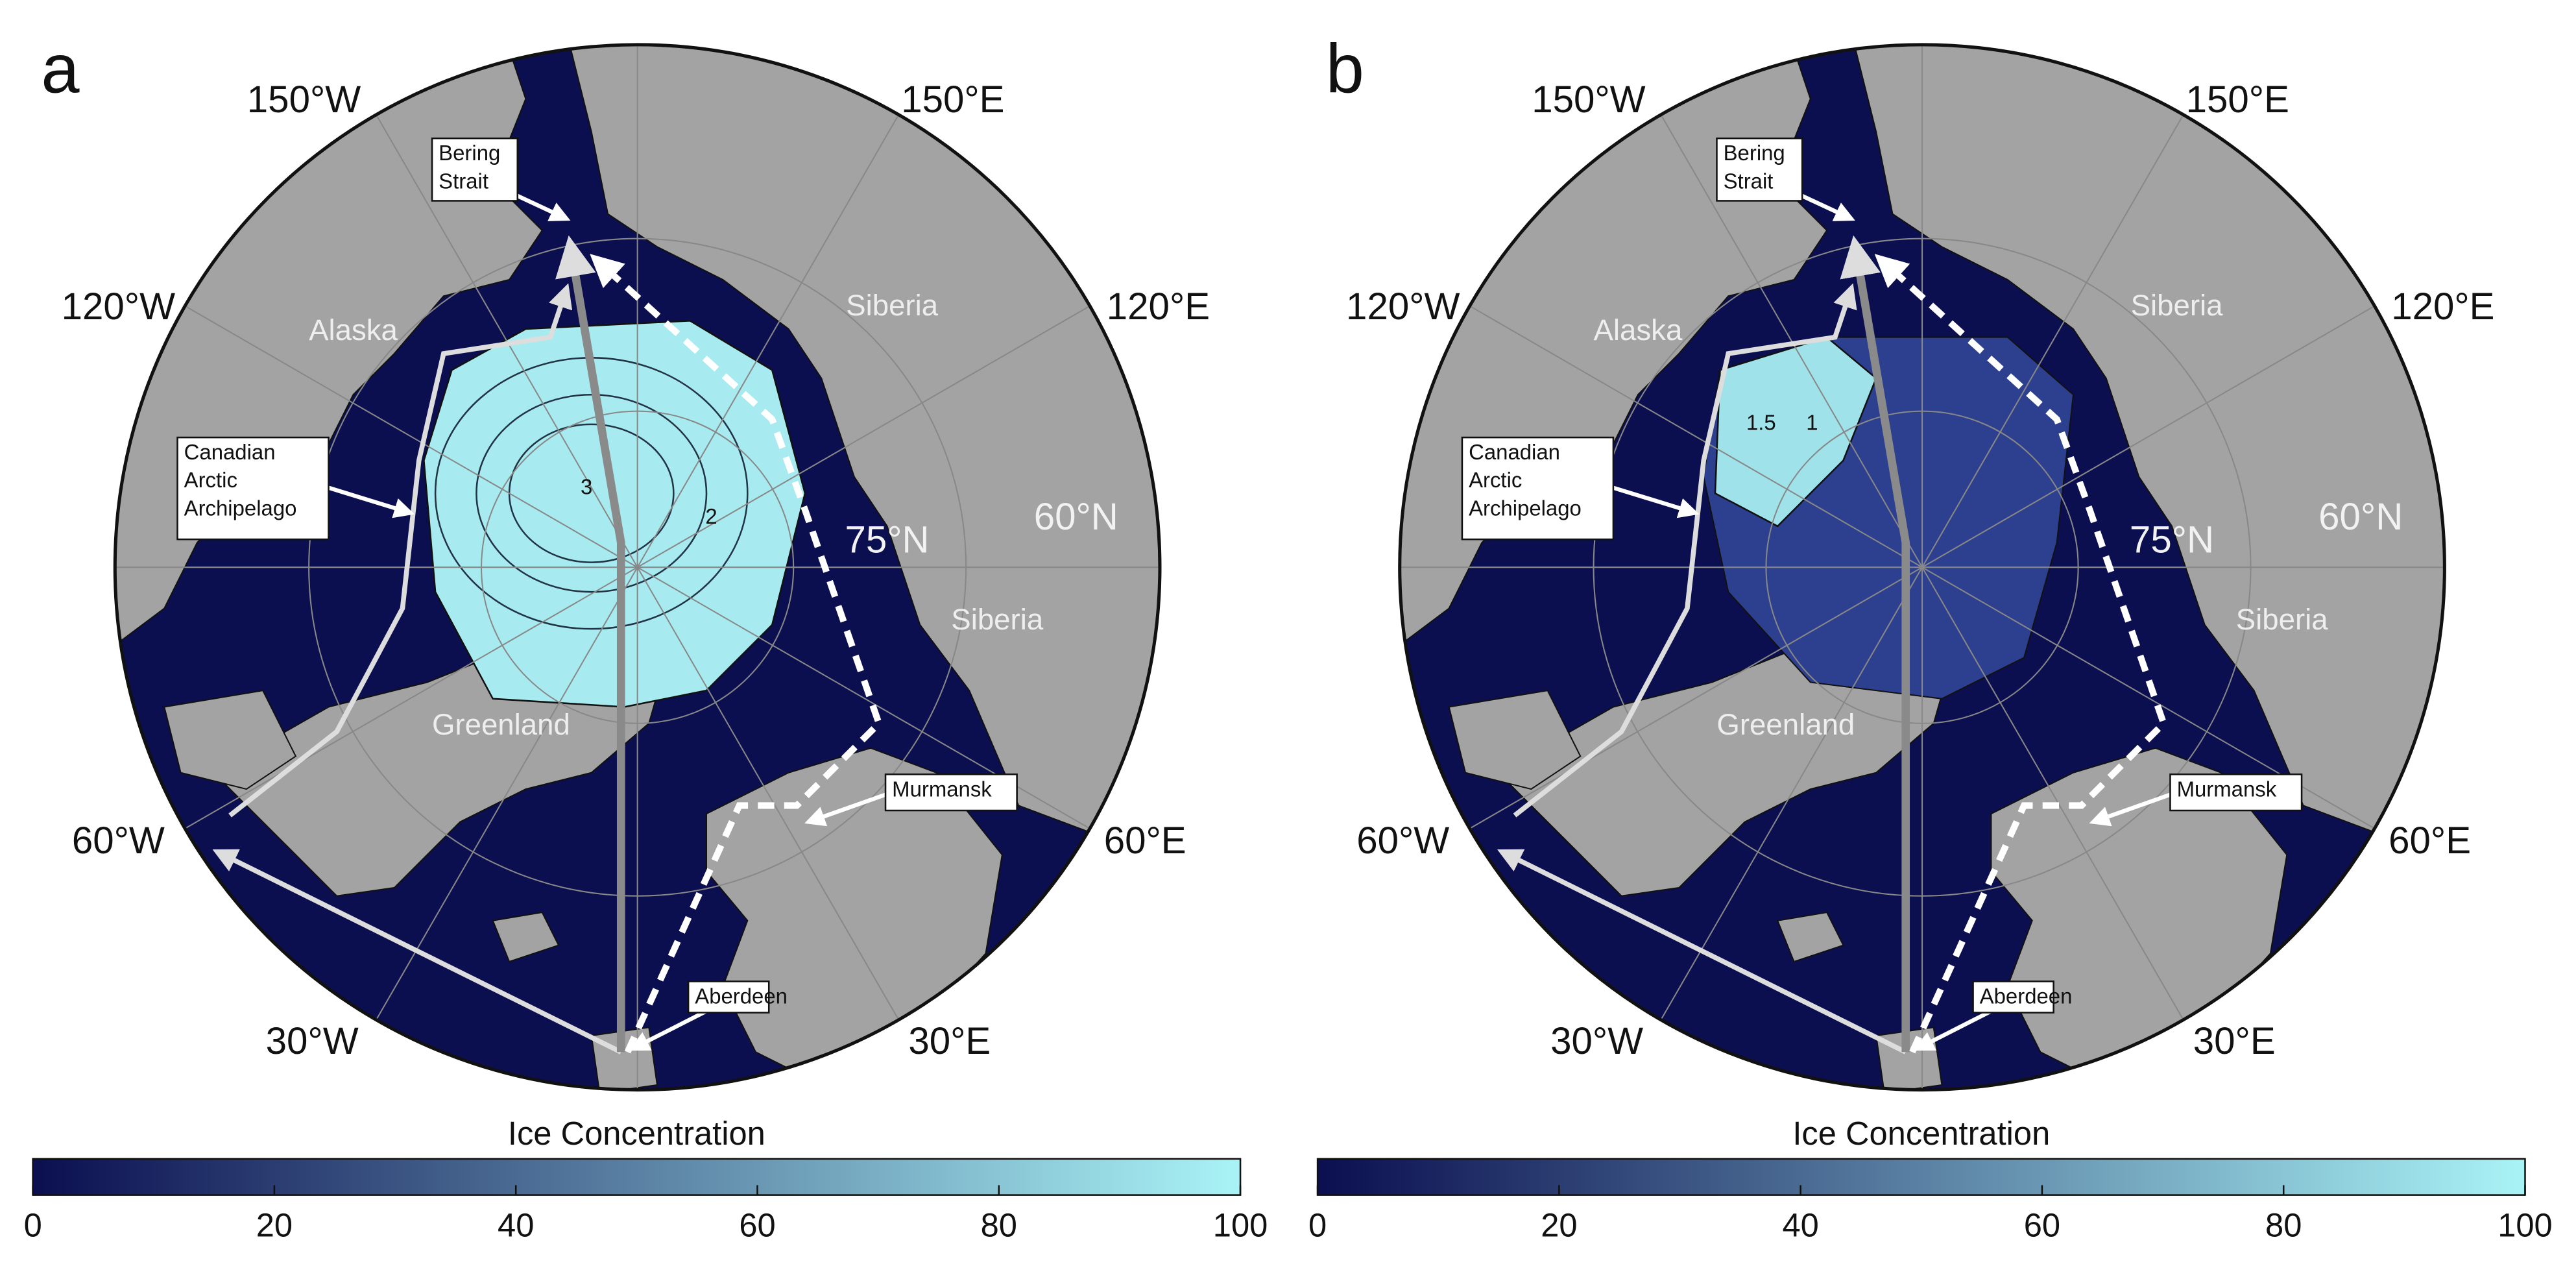 The image size is (2576, 1266). I want to click on latitude-label: 75°N, so click(2172, 540).